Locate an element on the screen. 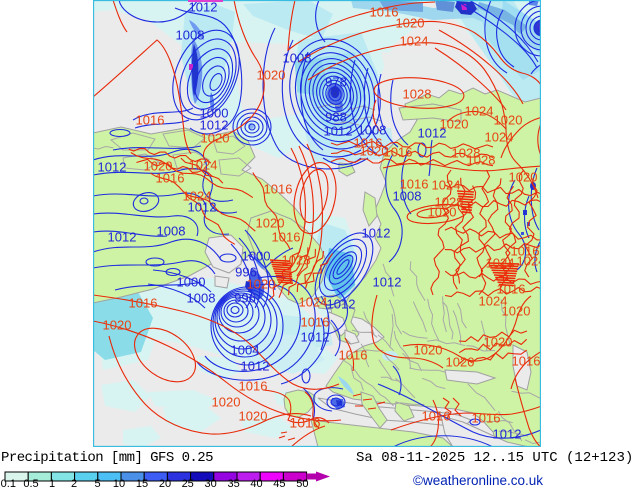  svg-text: 978 is located at coordinates (336, 82).